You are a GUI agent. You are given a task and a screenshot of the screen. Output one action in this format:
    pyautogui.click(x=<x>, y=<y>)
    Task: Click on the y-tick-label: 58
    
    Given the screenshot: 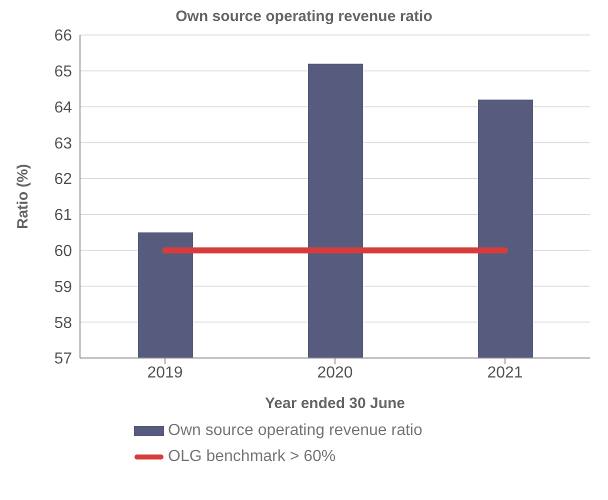 What is the action you would take?
    pyautogui.click(x=63, y=323)
    